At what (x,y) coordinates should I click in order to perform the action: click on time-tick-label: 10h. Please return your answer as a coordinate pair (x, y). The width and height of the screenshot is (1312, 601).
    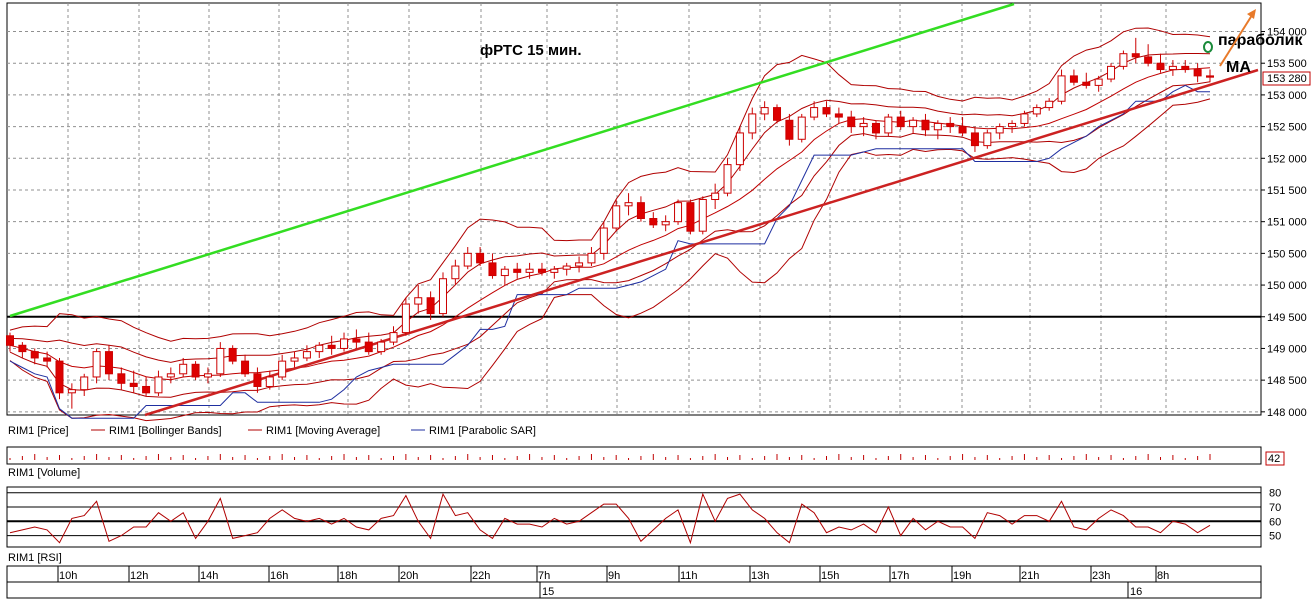
    Looking at the image, I should click on (68, 576).